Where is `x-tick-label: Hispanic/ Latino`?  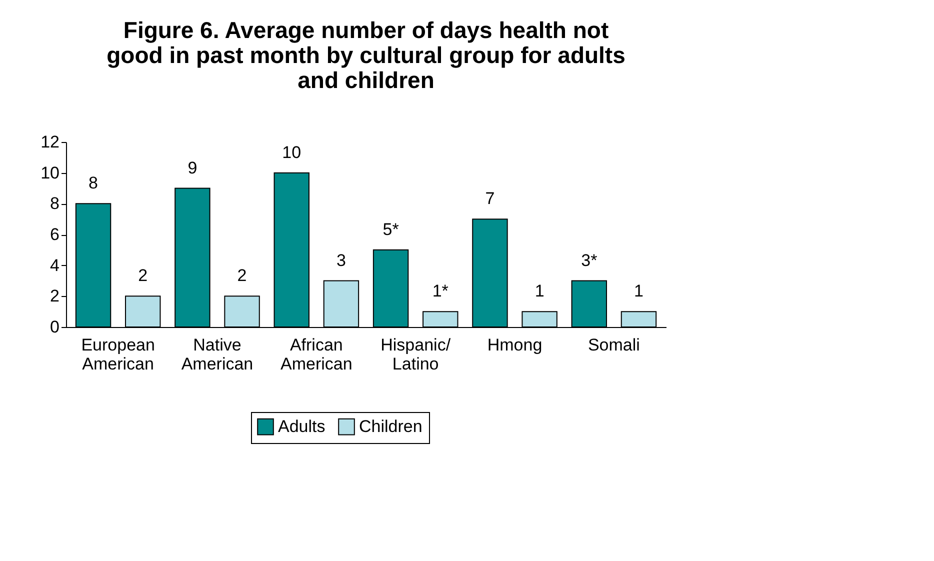 x-tick-label: Hispanic/ Latino is located at coordinates (415, 355).